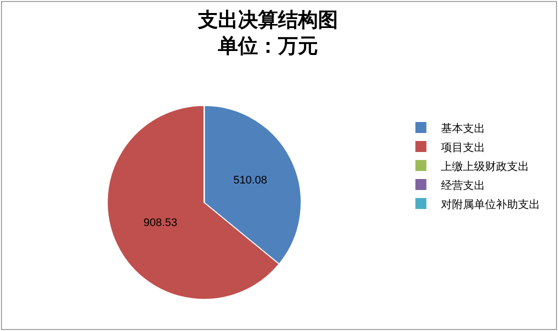 The image size is (558, 331). What do you see at coordinates (250, 180) in the screenshot?
I see `data-label: 510.08` at bounding box center [250, 180].